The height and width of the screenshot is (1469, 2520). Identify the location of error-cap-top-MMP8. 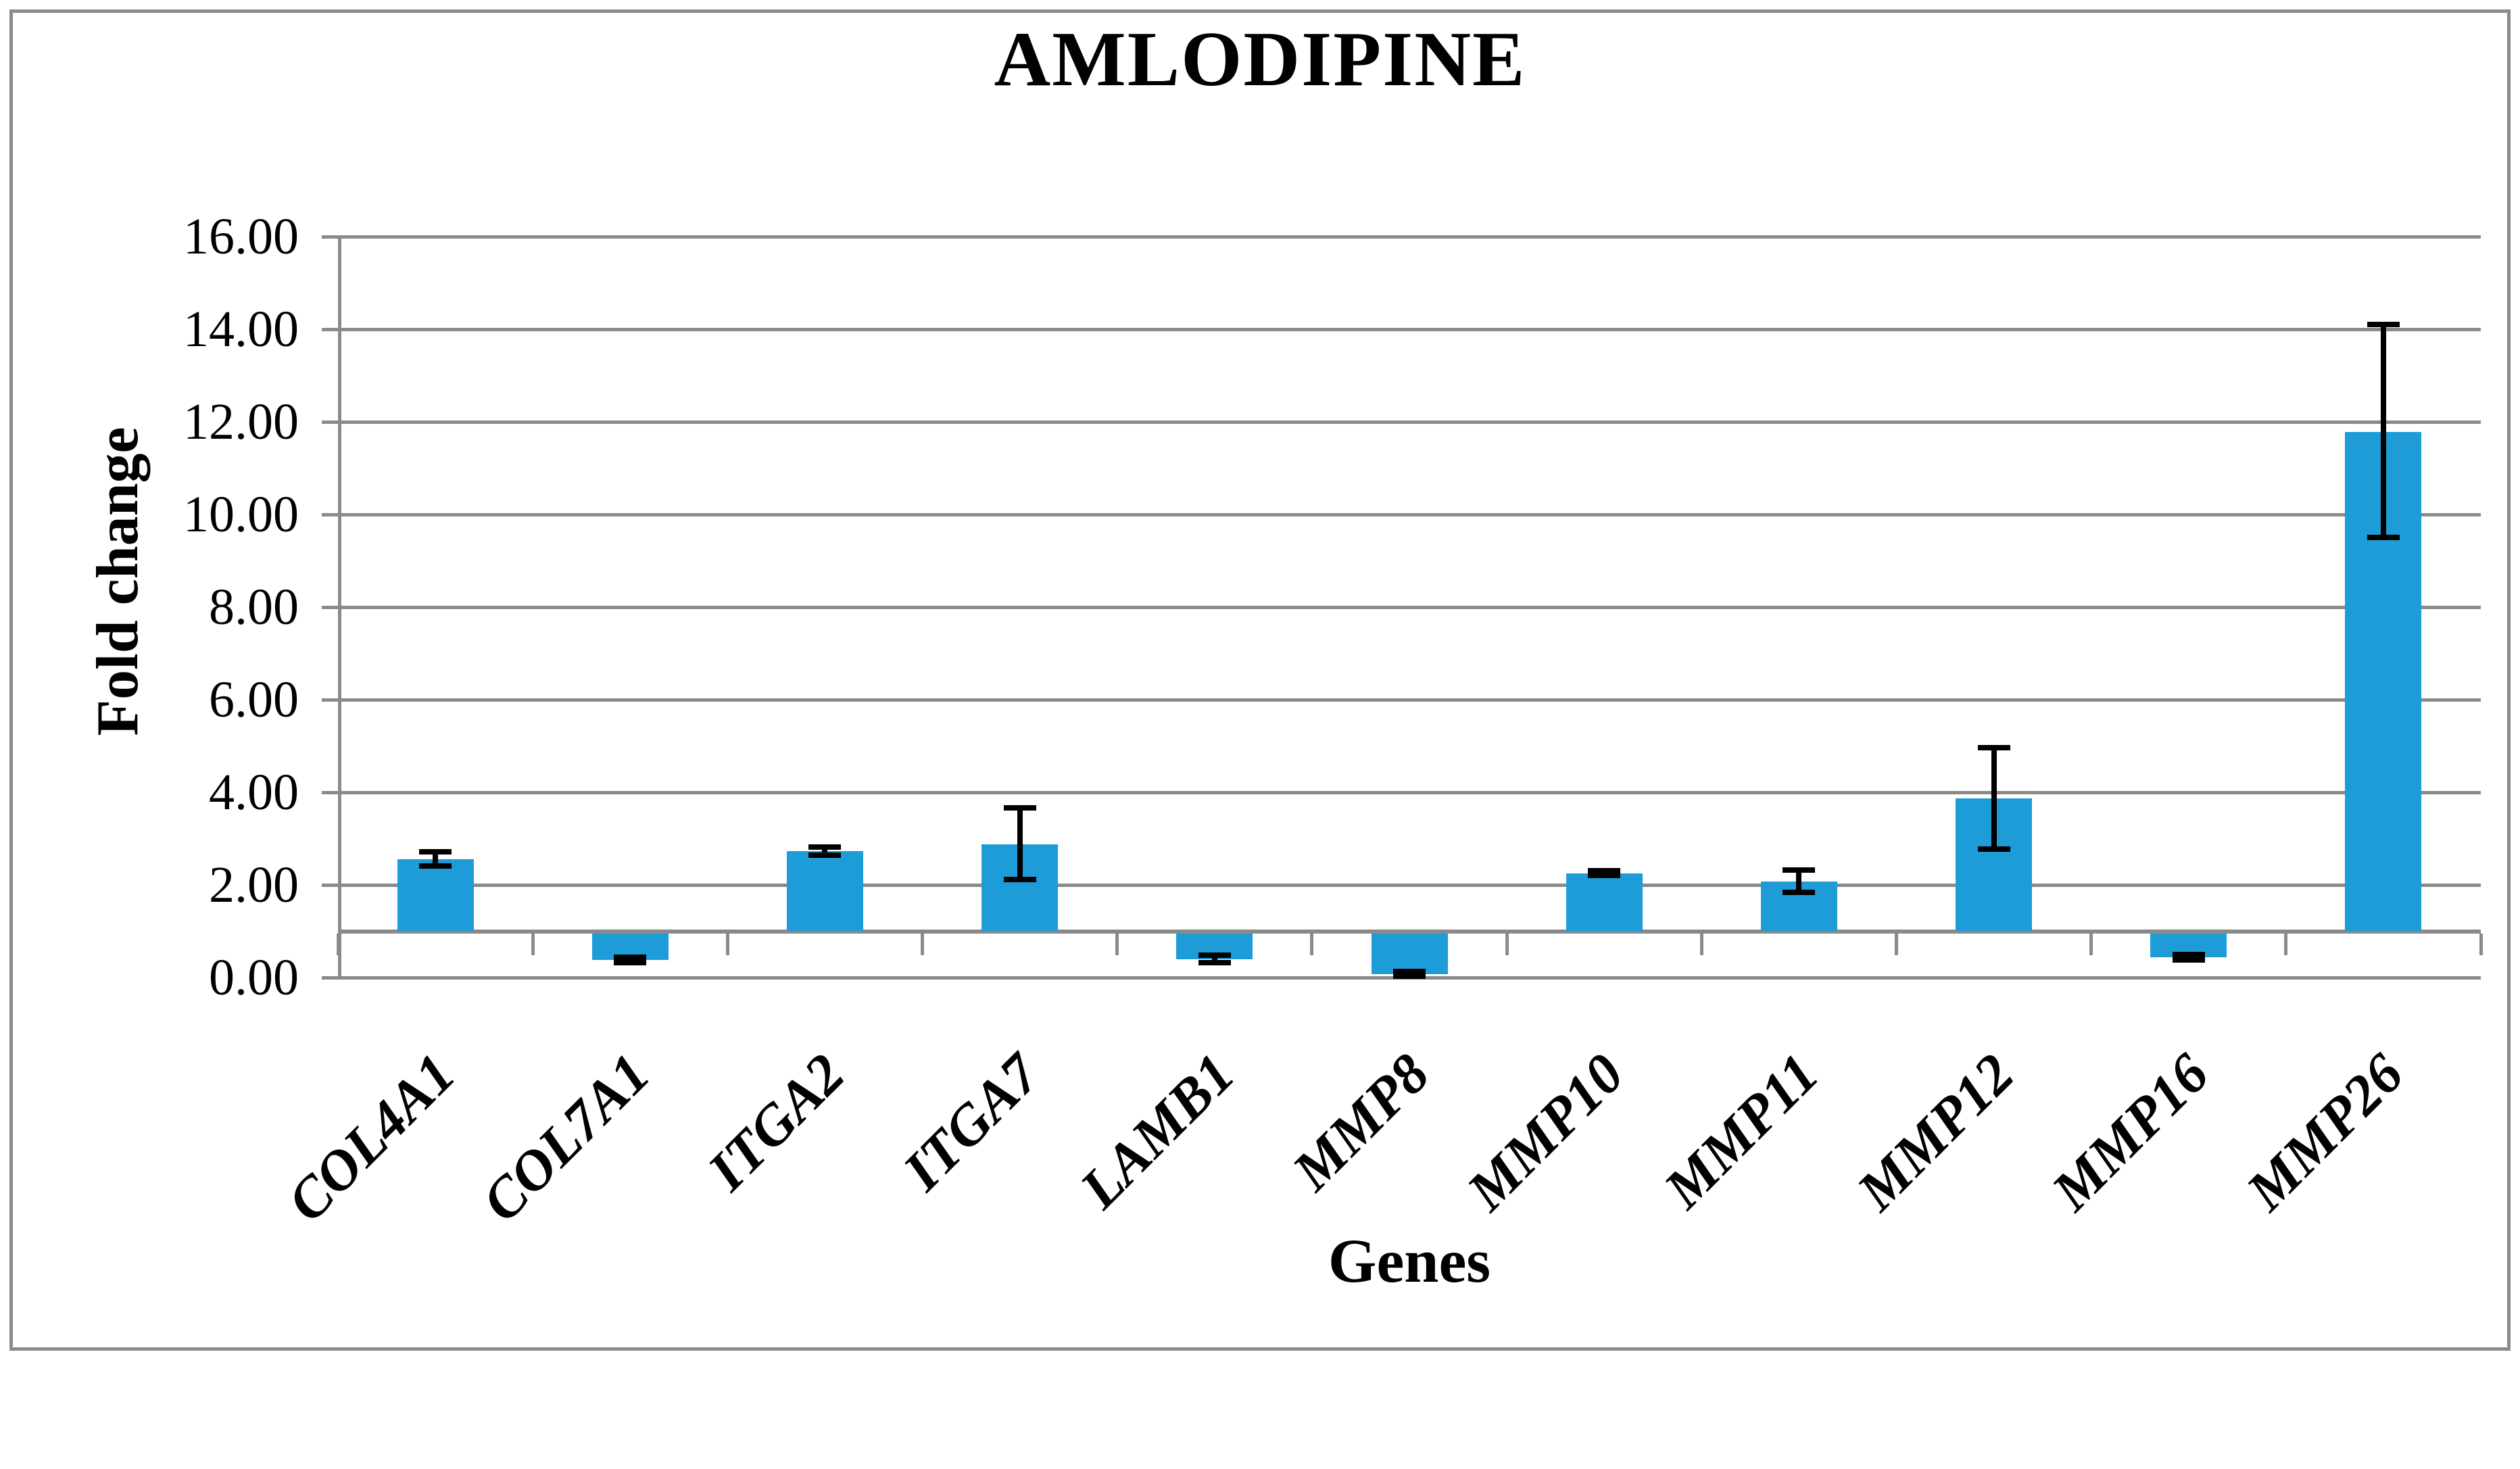
(1410, 972).